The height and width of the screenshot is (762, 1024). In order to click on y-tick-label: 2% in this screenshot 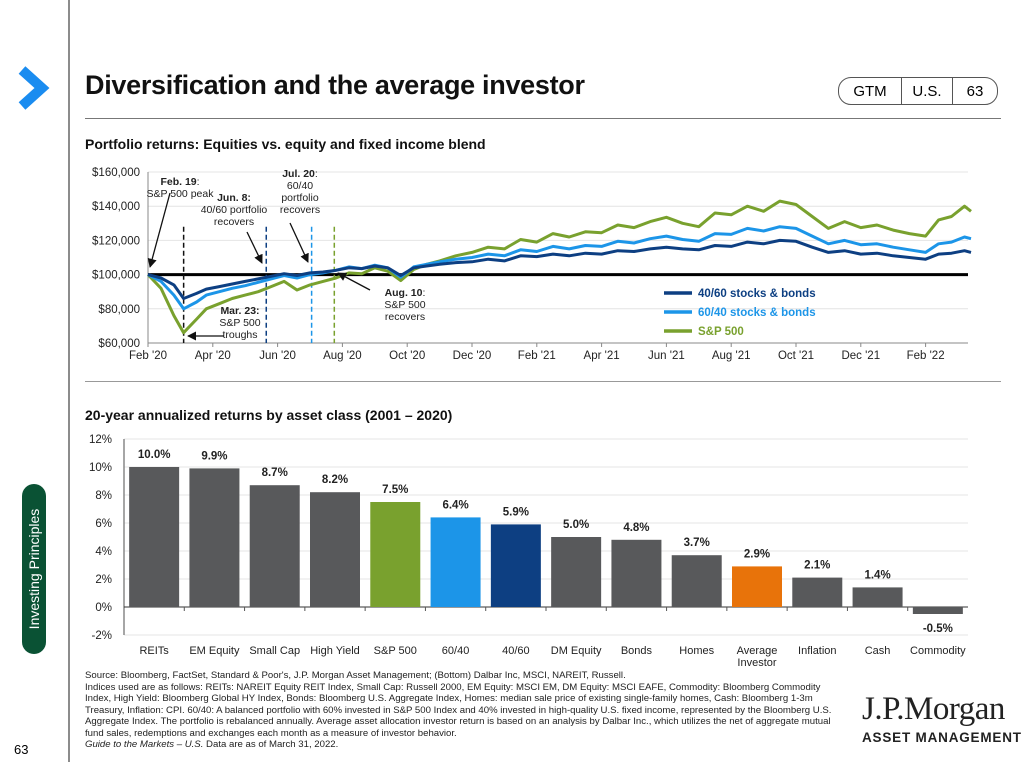, I will do `click(103, 580)`.